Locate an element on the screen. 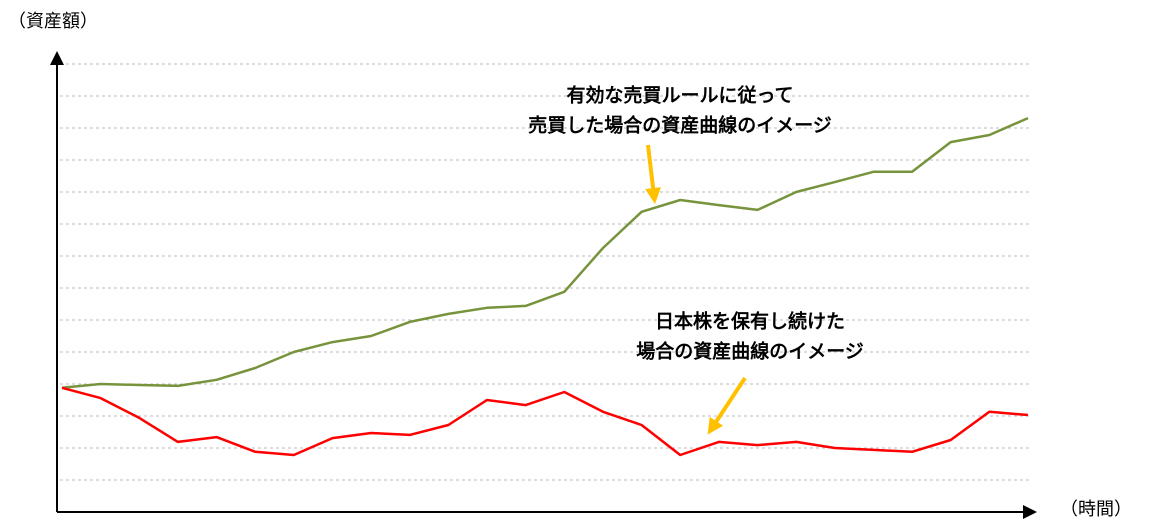  annotation: 売買した場合の資産曲線のイメージ is located at coordinates (680, 125).